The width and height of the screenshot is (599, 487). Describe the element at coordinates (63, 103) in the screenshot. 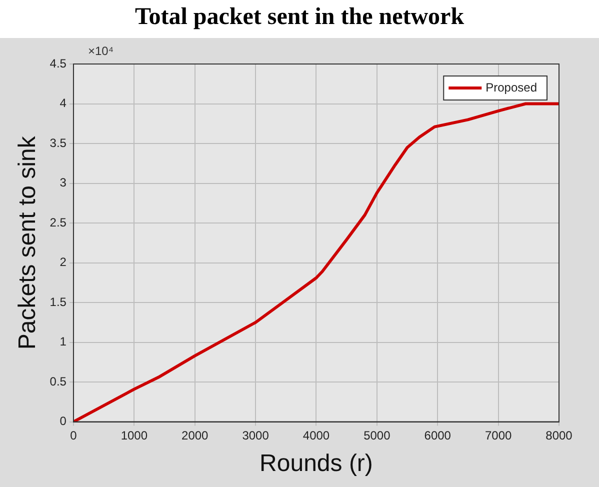

I see `y-tick-label: 4` at that location.